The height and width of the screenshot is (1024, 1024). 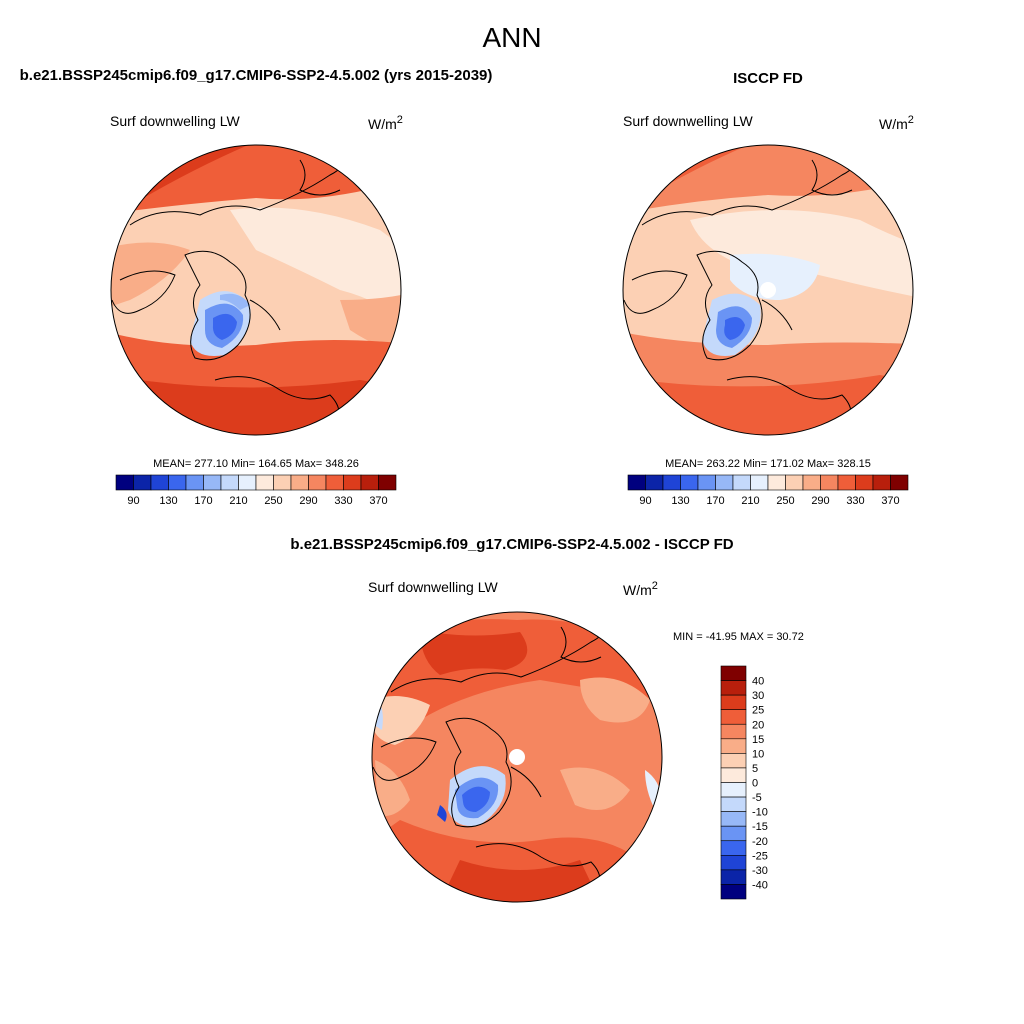 I want to click on diff-colorbar-tick-label: -5, so click(x=757, y=798).